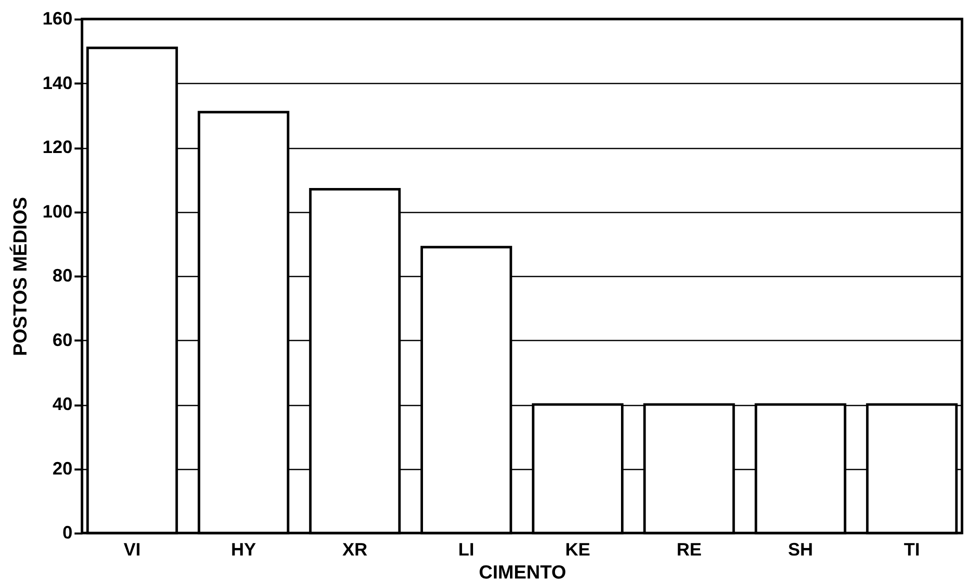 The width and height of the screenshot is (968, 588). I want to click on x-tick-label: KE, so click(577, 550).